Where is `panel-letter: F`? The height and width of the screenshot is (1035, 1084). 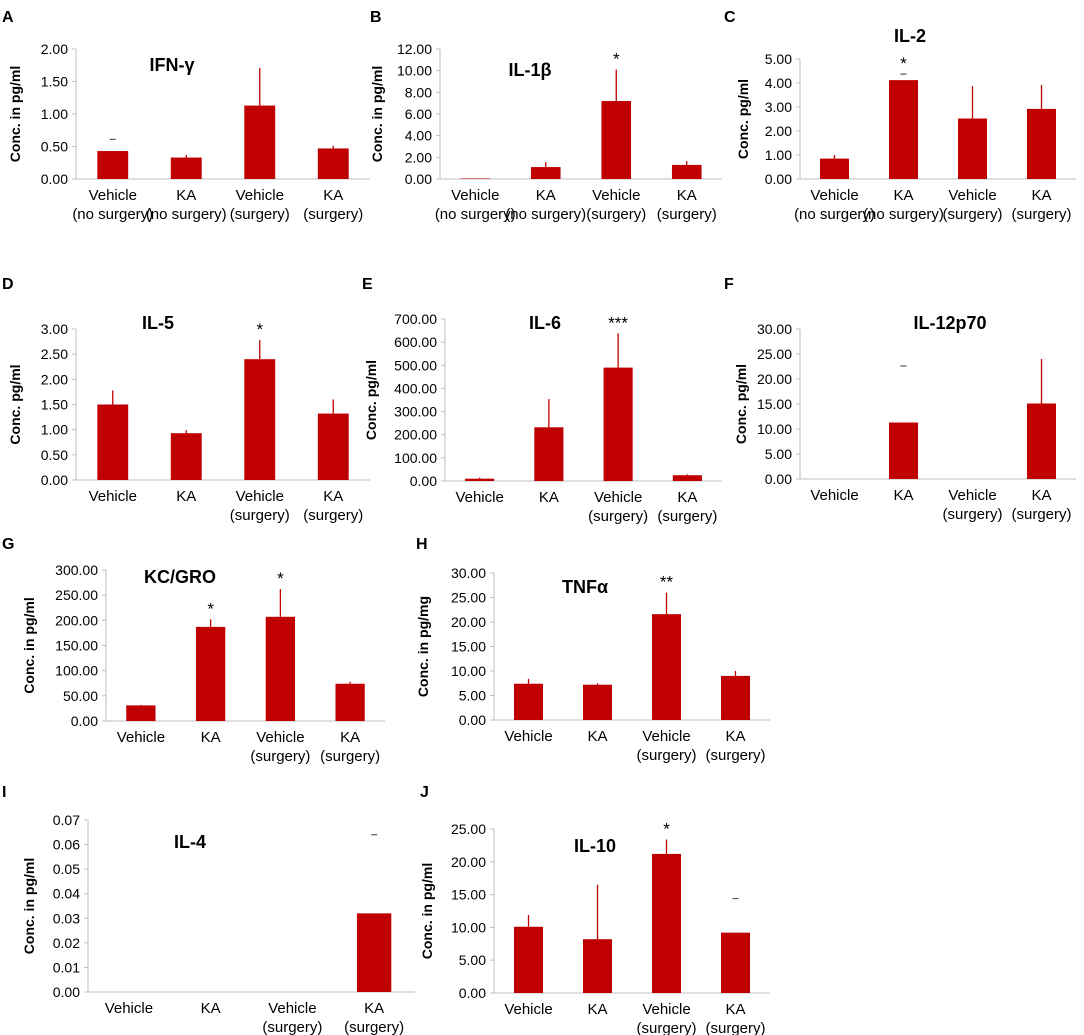 panel-letter: F is located at coordinates (729, 284).